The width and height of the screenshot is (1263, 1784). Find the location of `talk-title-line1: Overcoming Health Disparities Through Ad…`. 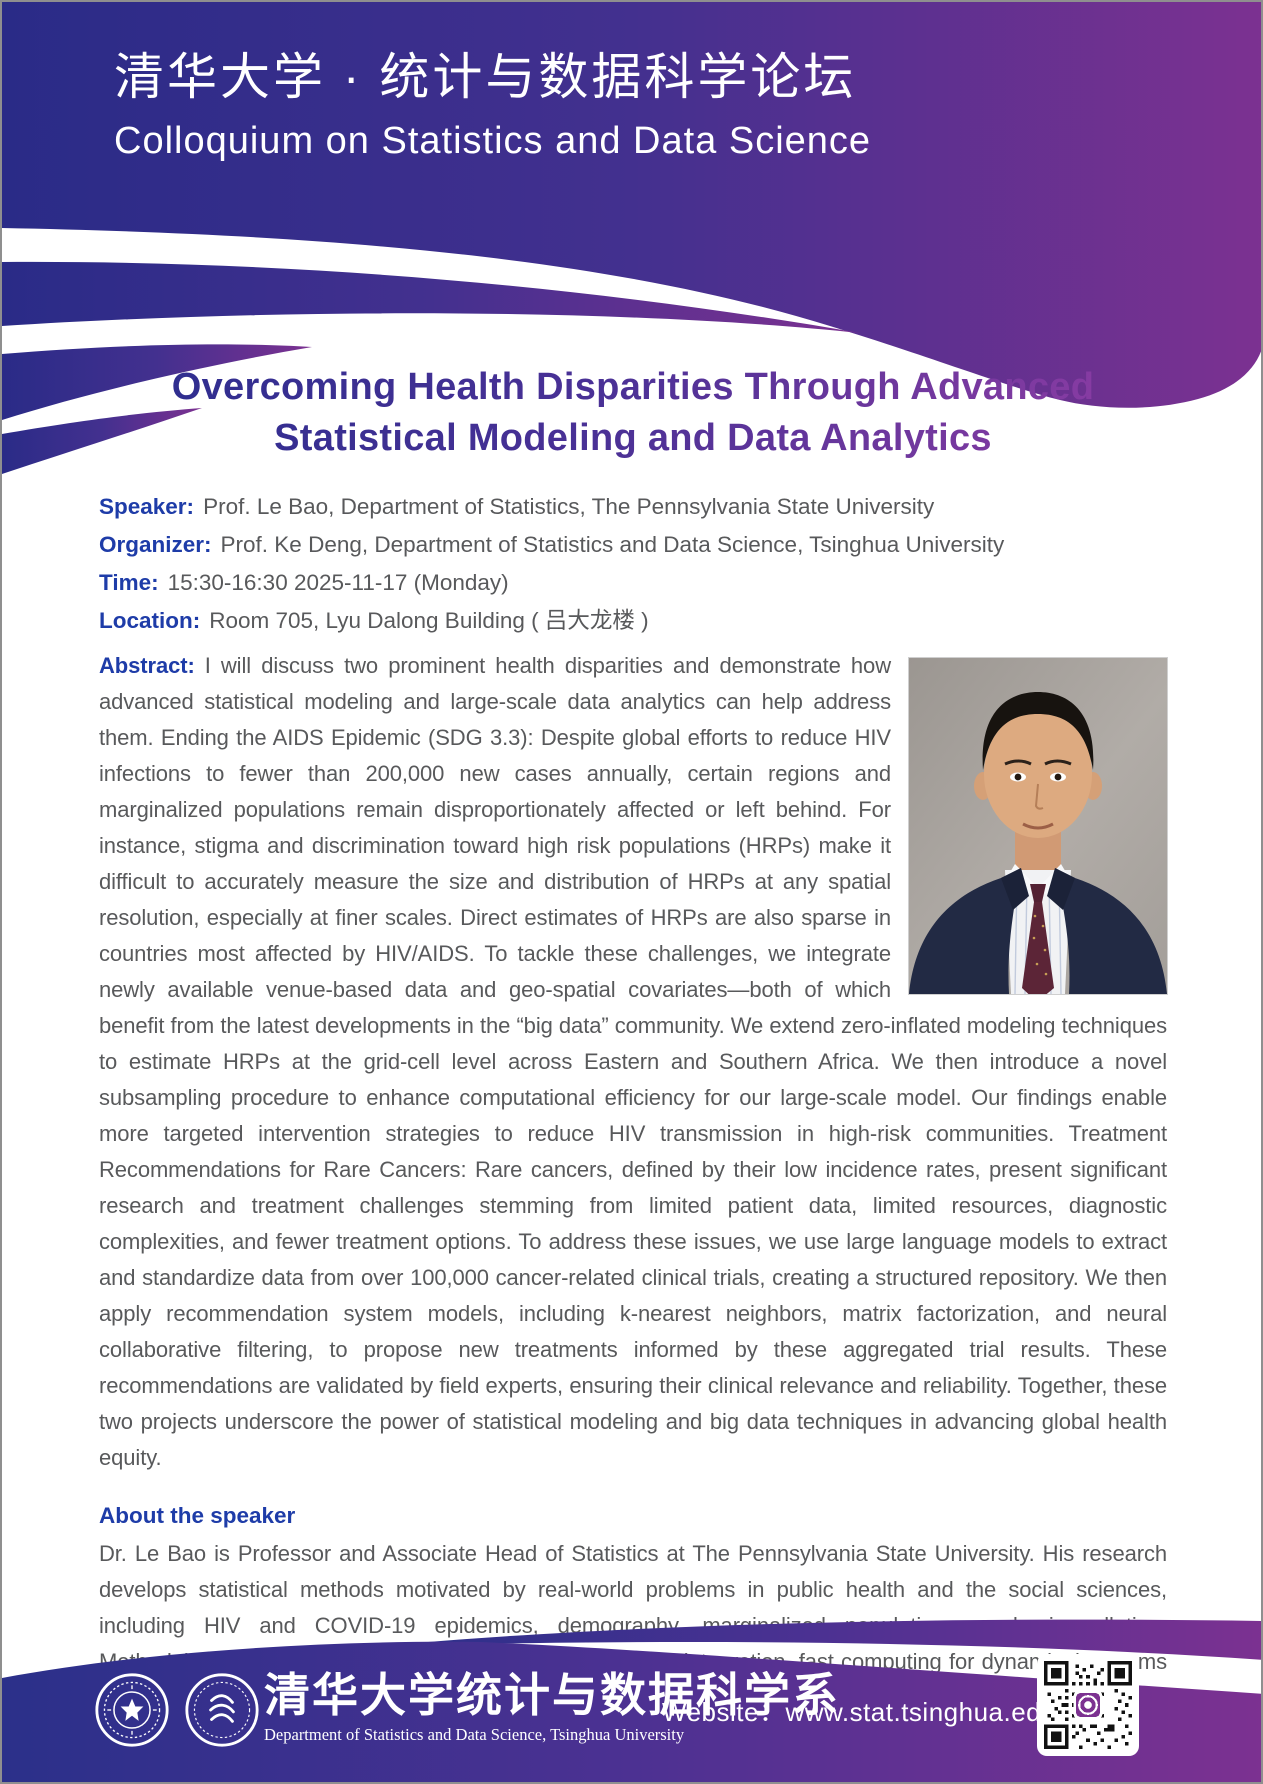

talk-title-line1: Overcoming Health Disparities Through Ad… is located at coordinates (633, 387).